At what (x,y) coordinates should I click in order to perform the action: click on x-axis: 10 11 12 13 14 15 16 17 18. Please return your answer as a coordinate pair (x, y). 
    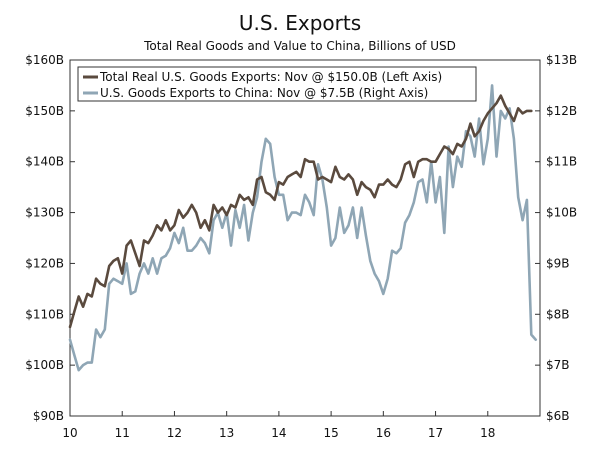
    Looking at the image, I should click on (278, 425).